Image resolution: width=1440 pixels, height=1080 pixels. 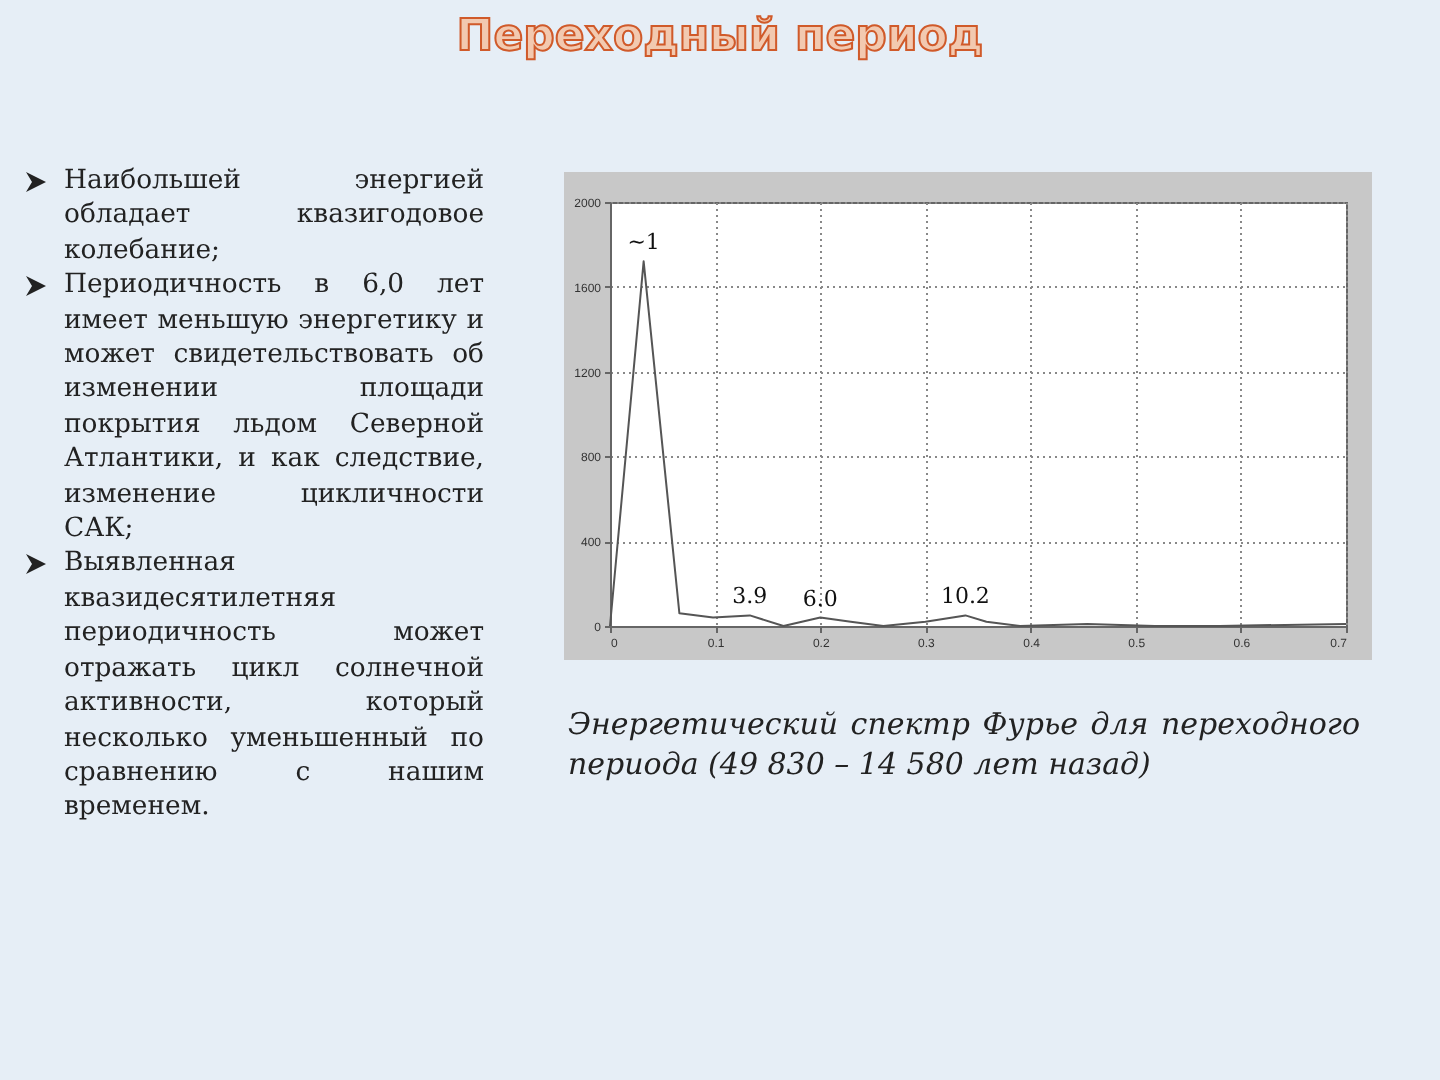 I want to click on text: Наибольшей энергией обладает квазигодовое колебание;, so click(x=274, y=216).